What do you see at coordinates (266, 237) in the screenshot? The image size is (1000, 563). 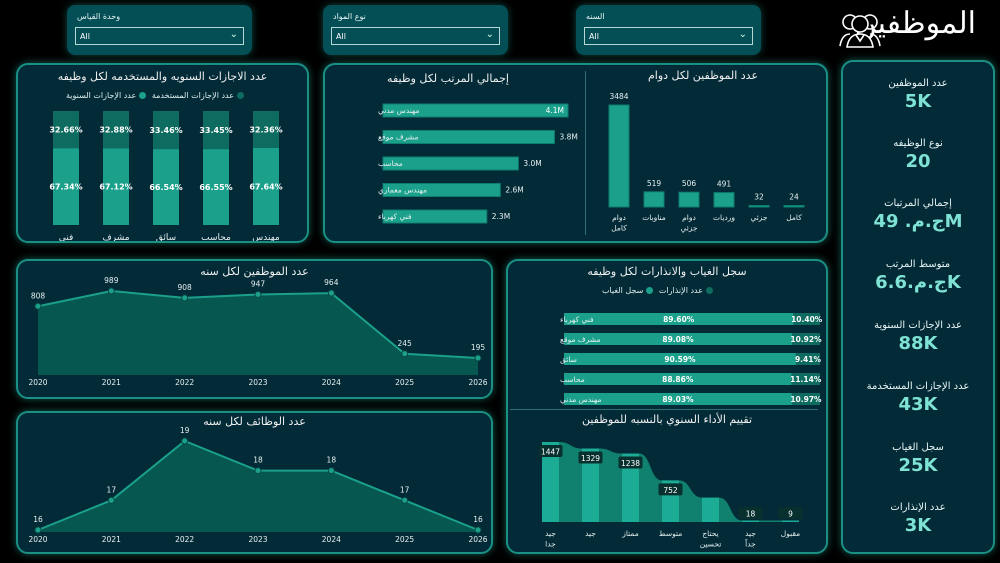 I see `category-label: مهندس` at bounding box center [266, 237].